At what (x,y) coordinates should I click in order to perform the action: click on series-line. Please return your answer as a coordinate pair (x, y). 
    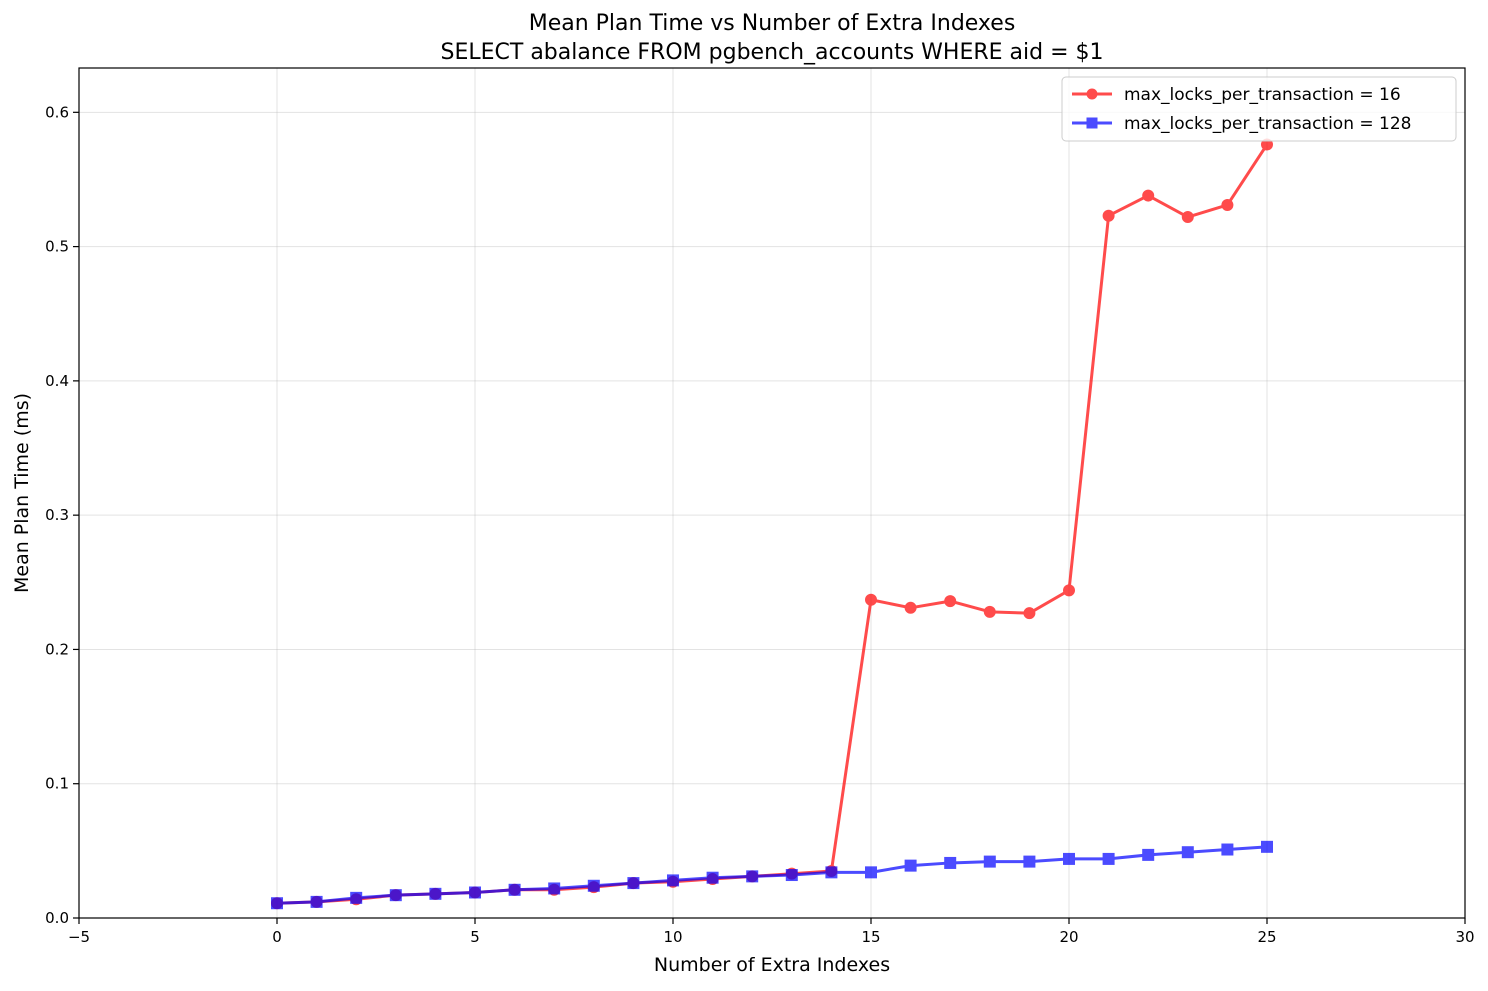
    Looking at the image, I should click on (772, 875).